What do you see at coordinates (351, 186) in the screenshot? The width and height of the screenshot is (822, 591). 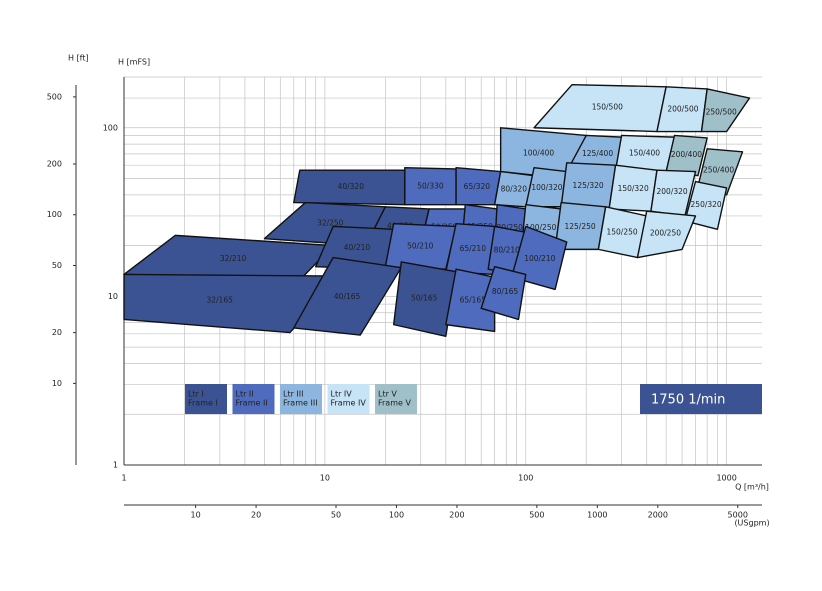 I see `pump-label: 40/320` at bounding box center [351, 186].